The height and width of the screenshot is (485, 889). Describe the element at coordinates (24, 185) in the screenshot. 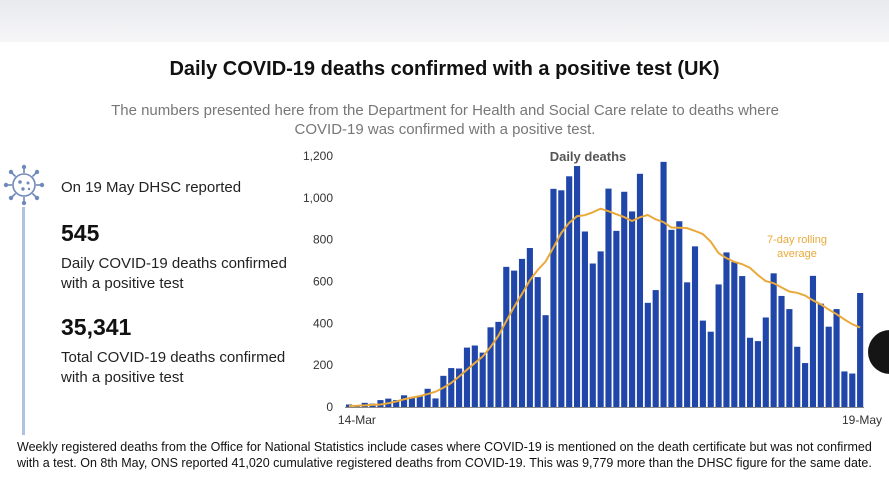

I see `virus-icon` at that location.